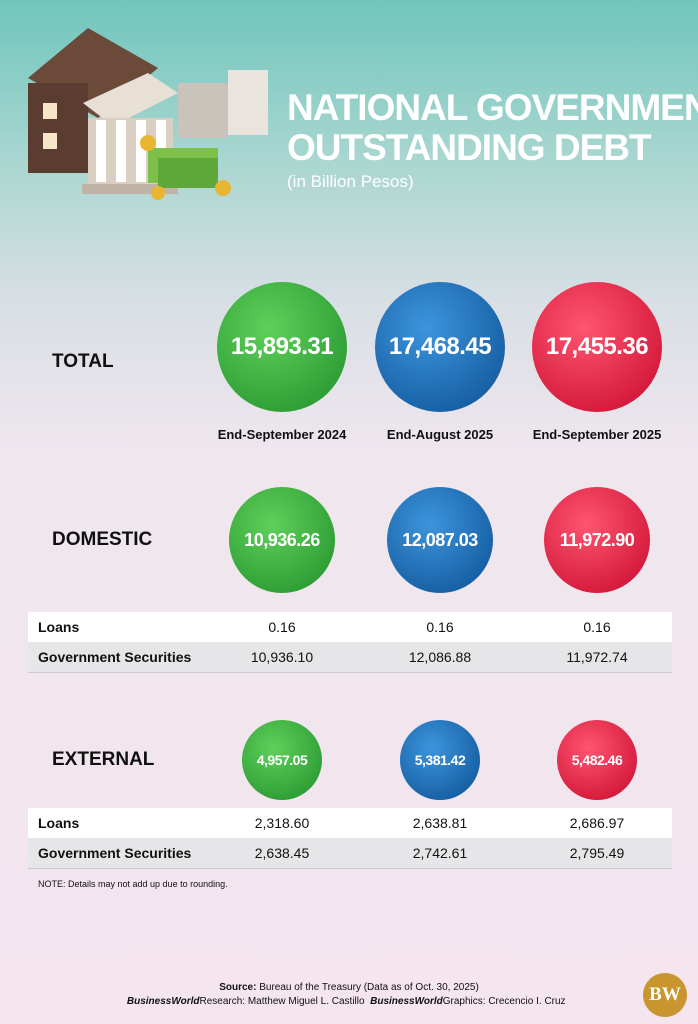 This screenshot has height=1024, width=698. Describe the element at coordinates (440, 540) in the screenshot. I see `bubble: 12,087.03` at that location.